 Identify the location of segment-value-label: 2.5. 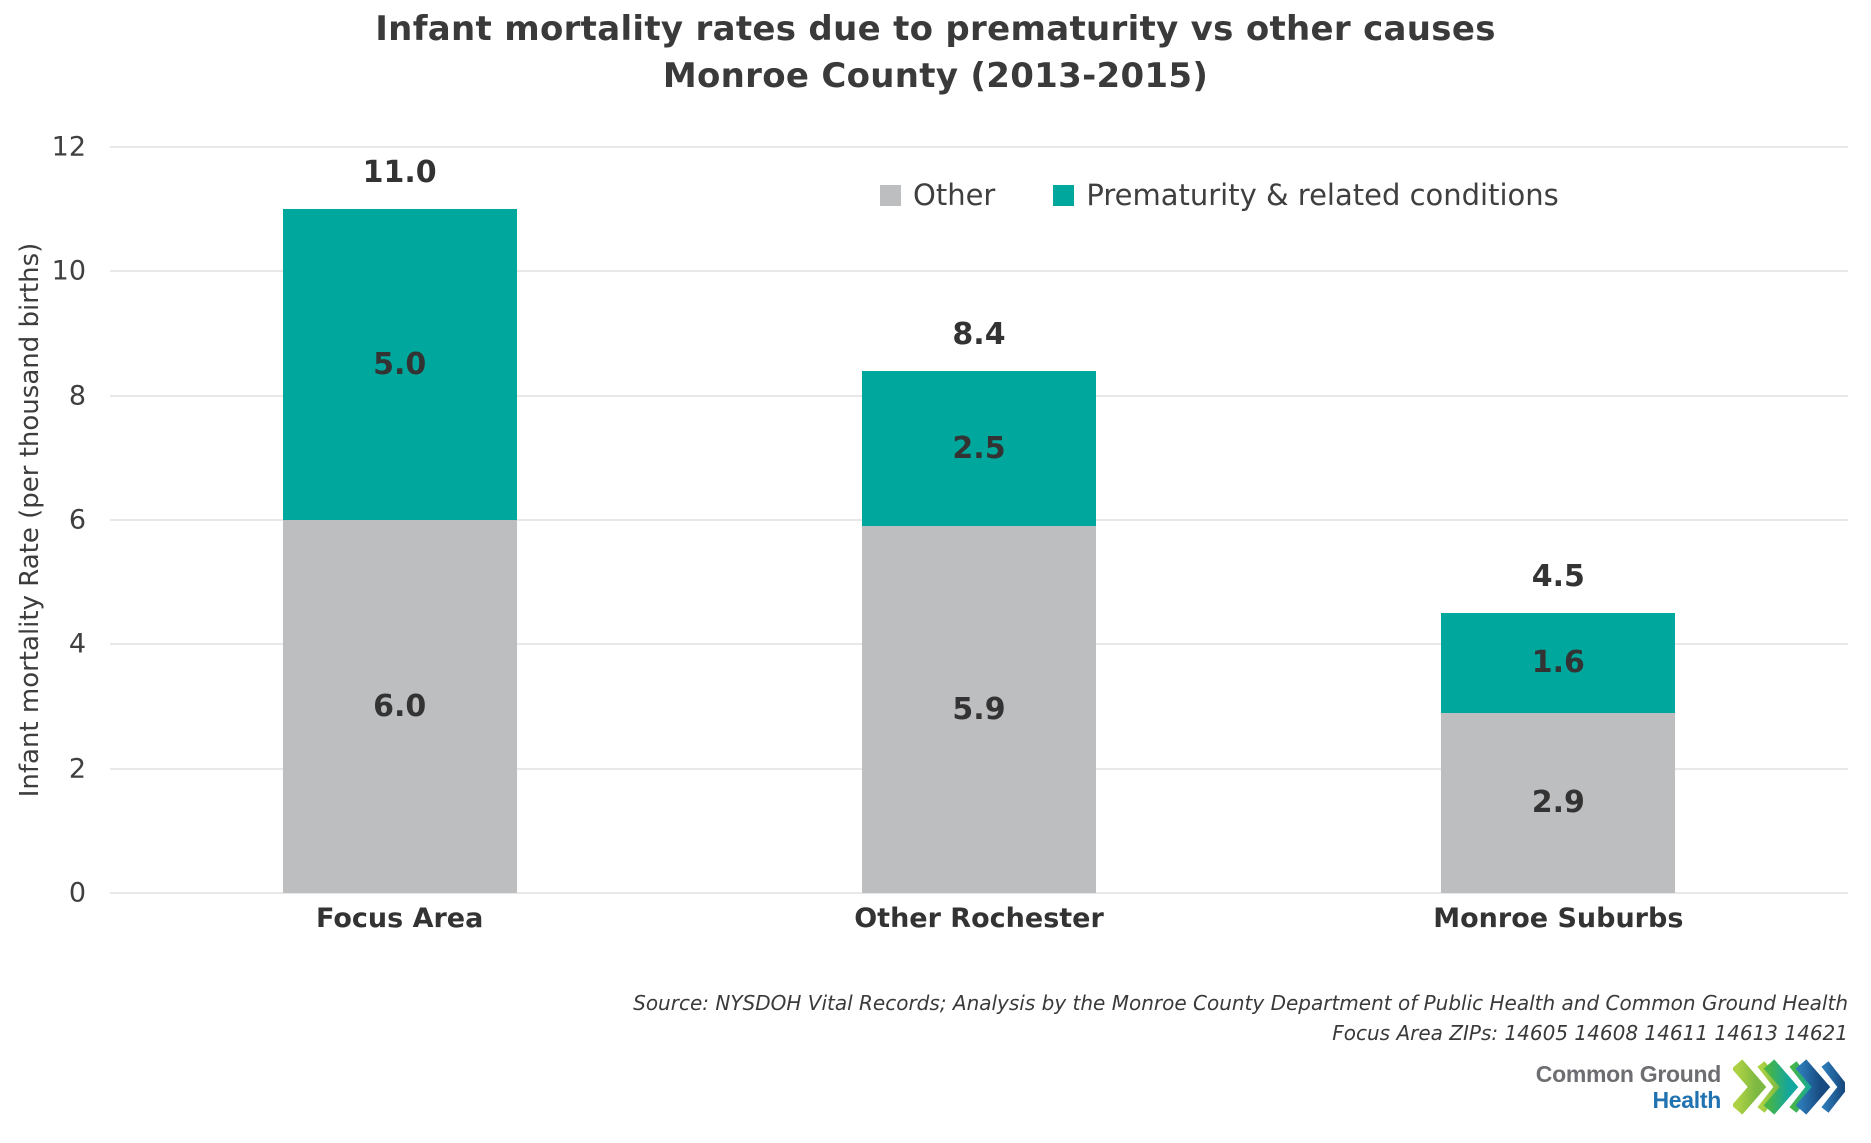
(979, 448).